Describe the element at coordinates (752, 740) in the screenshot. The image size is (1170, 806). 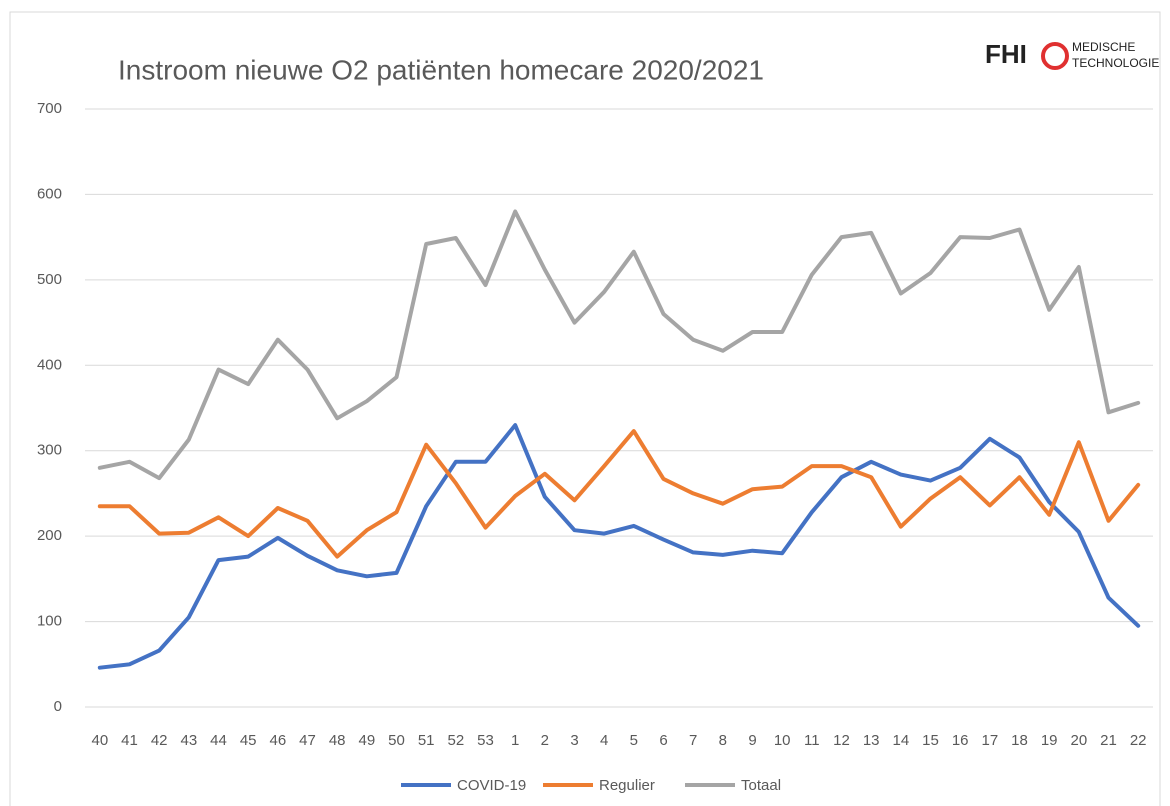
I see `x-tick-label: 9` at that location.